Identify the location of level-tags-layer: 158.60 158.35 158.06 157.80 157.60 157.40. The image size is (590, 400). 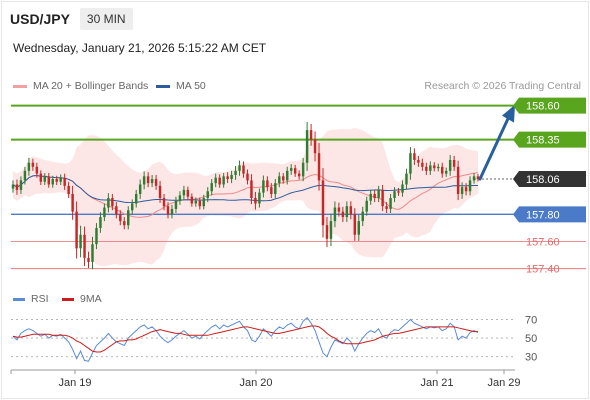
(549, 186).